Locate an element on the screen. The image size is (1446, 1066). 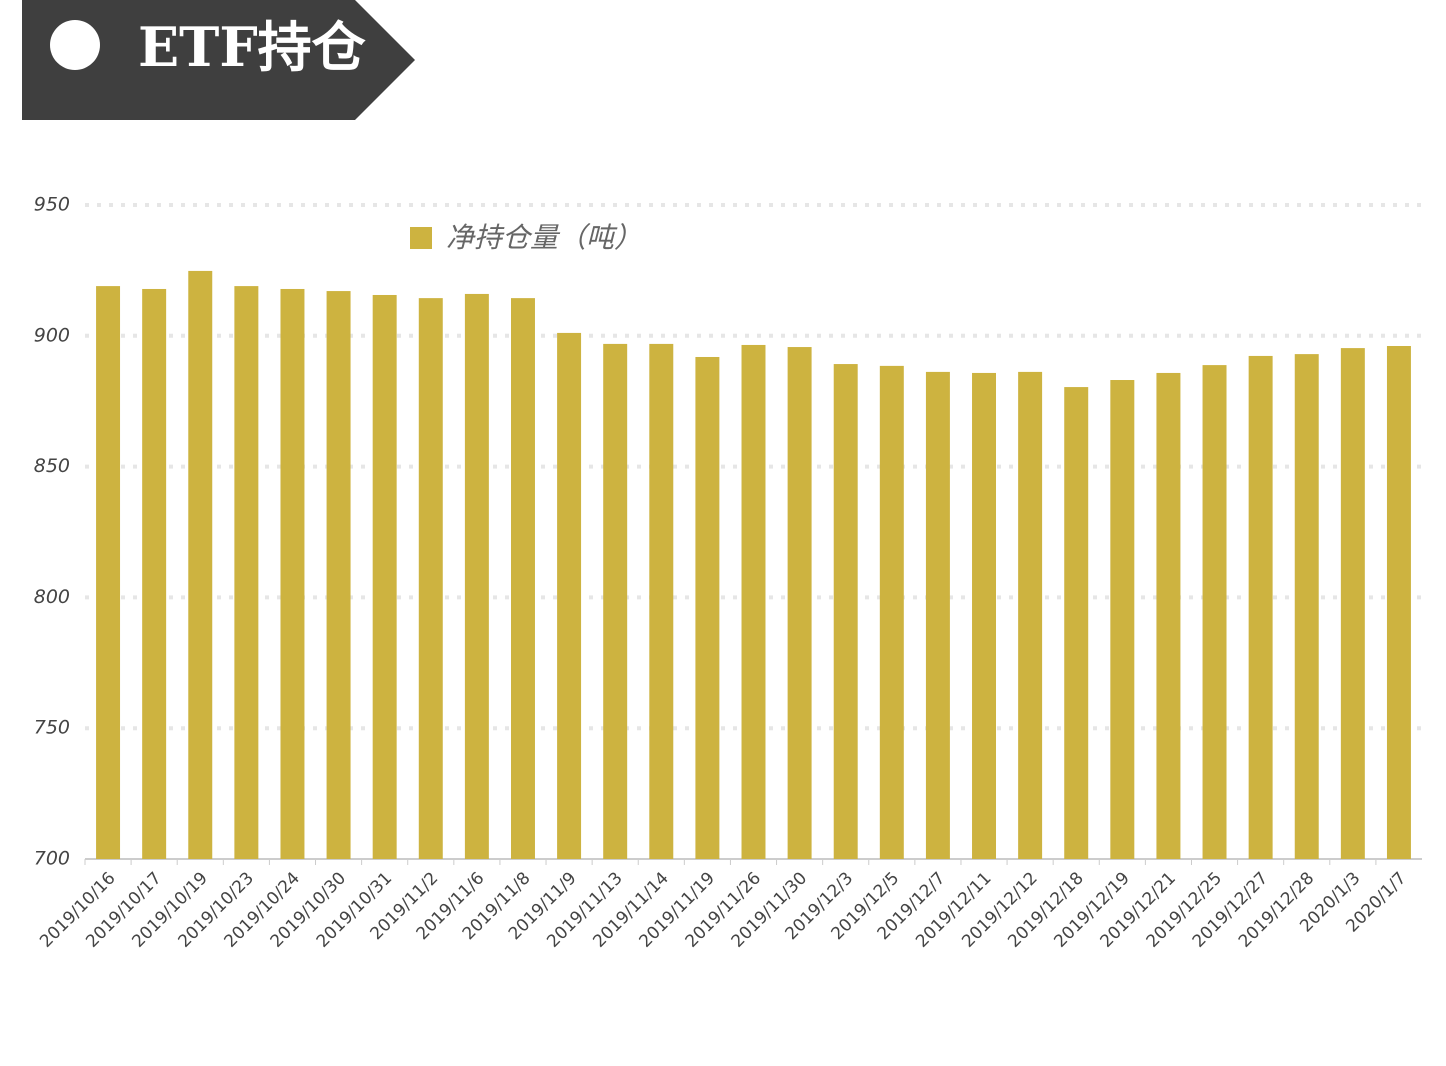
y-tick-label: 850 is located at coordinates (52, 466).